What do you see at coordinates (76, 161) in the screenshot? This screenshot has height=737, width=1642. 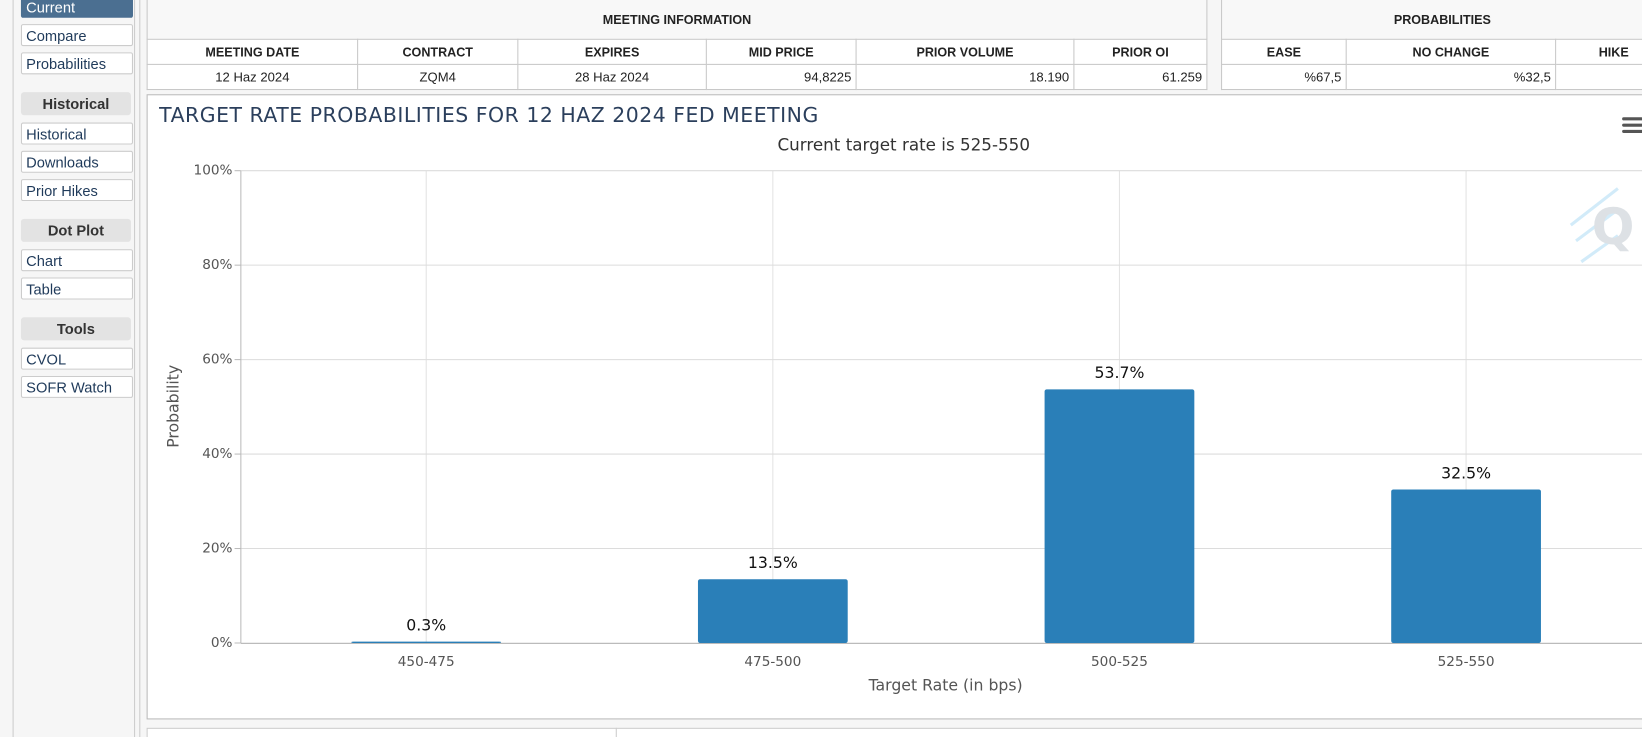 I see `sidebar-link: Downloads` at bounding box center [76, 161].